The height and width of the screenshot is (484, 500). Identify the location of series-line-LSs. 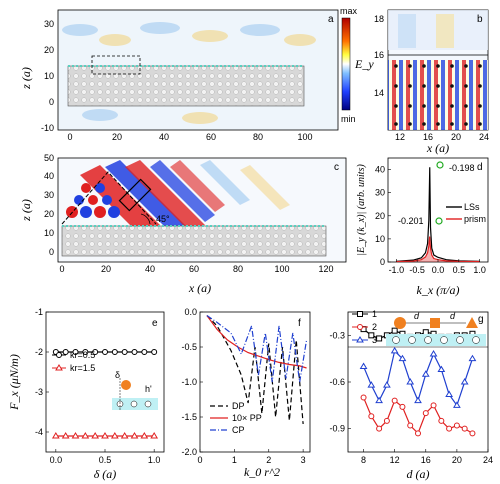
(438, 214).